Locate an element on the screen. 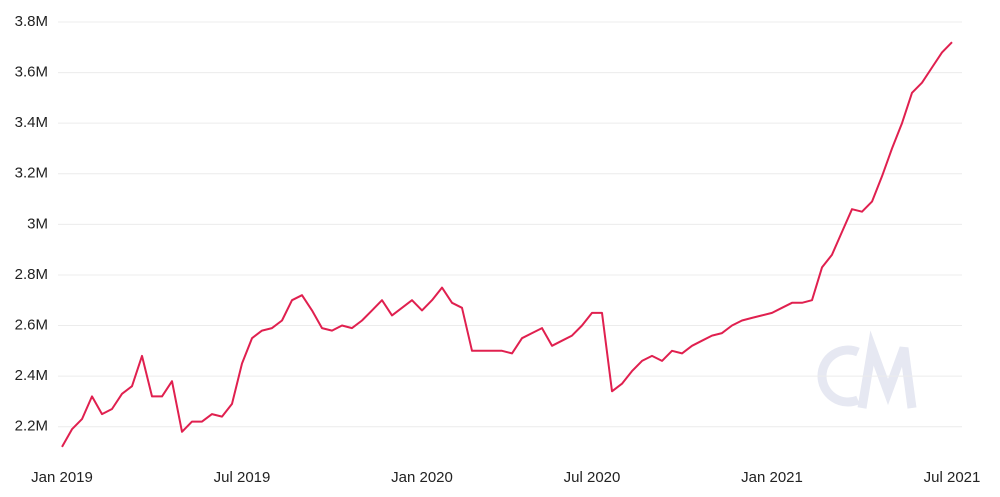  y-tick-label: 2.4M is located at coordinates (31, 375).